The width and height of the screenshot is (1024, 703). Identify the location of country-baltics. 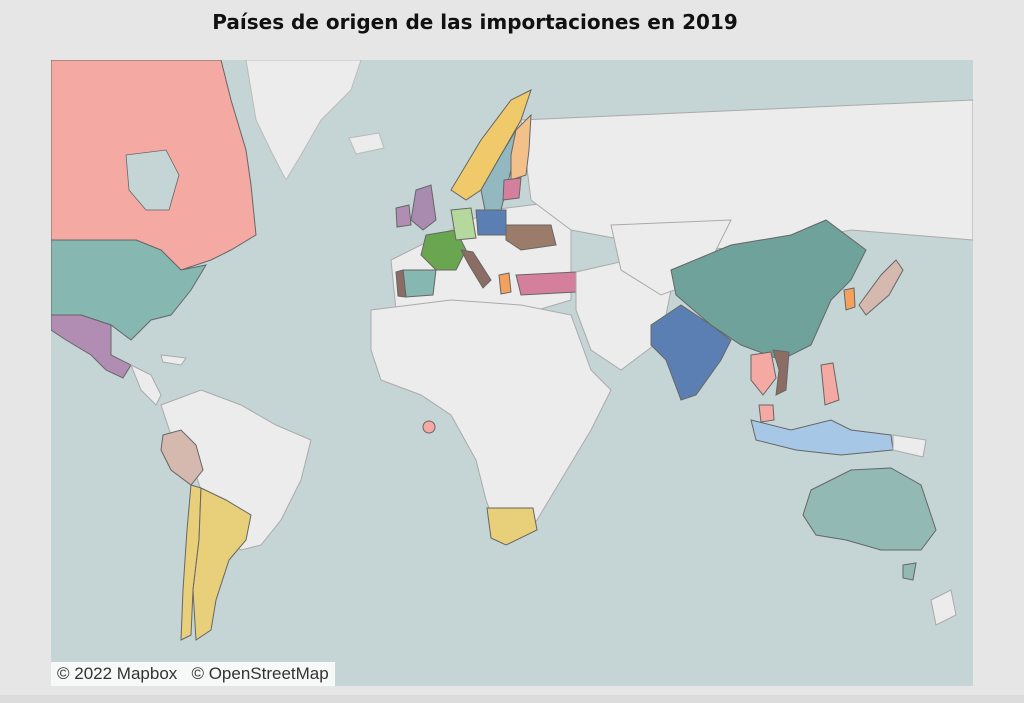
(512, 189).